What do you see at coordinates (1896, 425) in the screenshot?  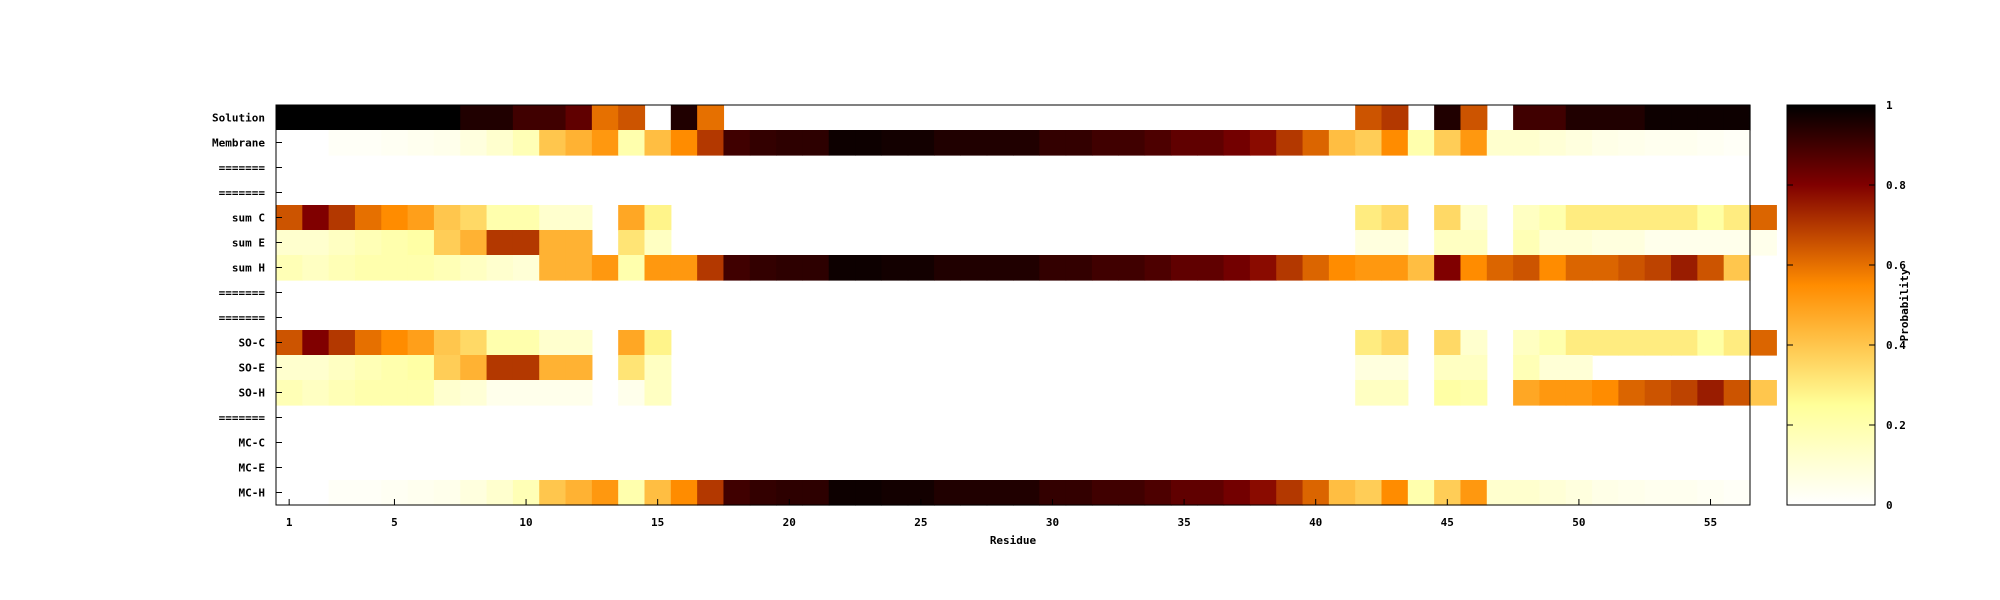 I see `colorbar-tick-label: 0.2` at bounding box center [1896, 425].